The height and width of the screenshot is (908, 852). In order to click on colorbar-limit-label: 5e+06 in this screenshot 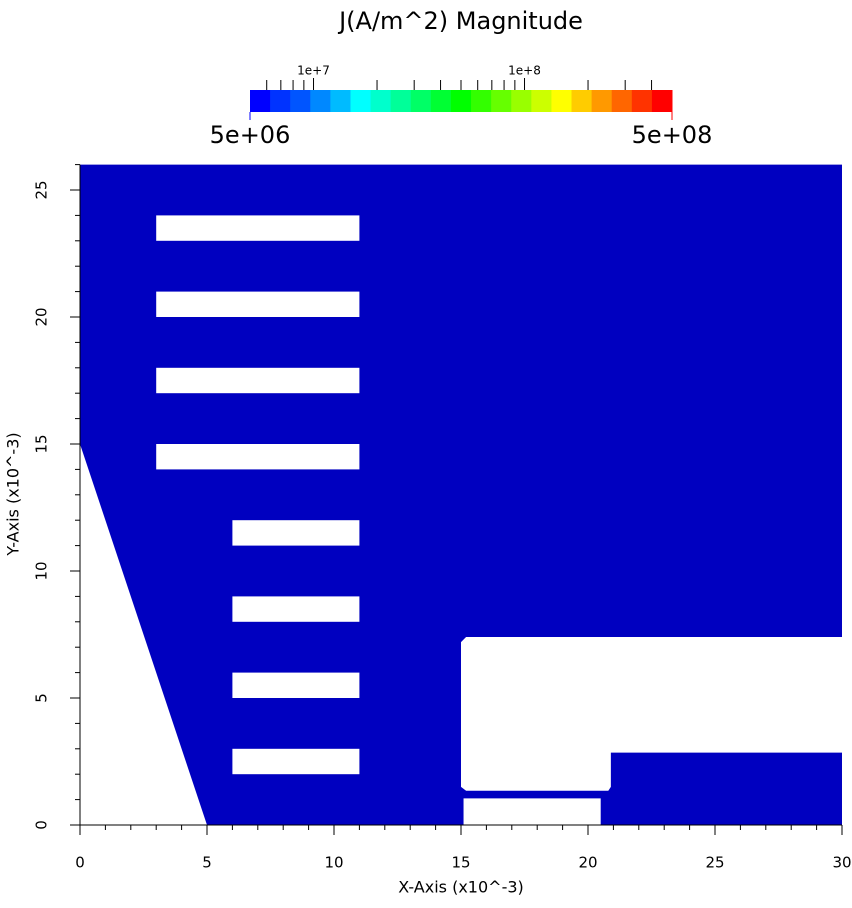, I will do `click(250, 135)`.